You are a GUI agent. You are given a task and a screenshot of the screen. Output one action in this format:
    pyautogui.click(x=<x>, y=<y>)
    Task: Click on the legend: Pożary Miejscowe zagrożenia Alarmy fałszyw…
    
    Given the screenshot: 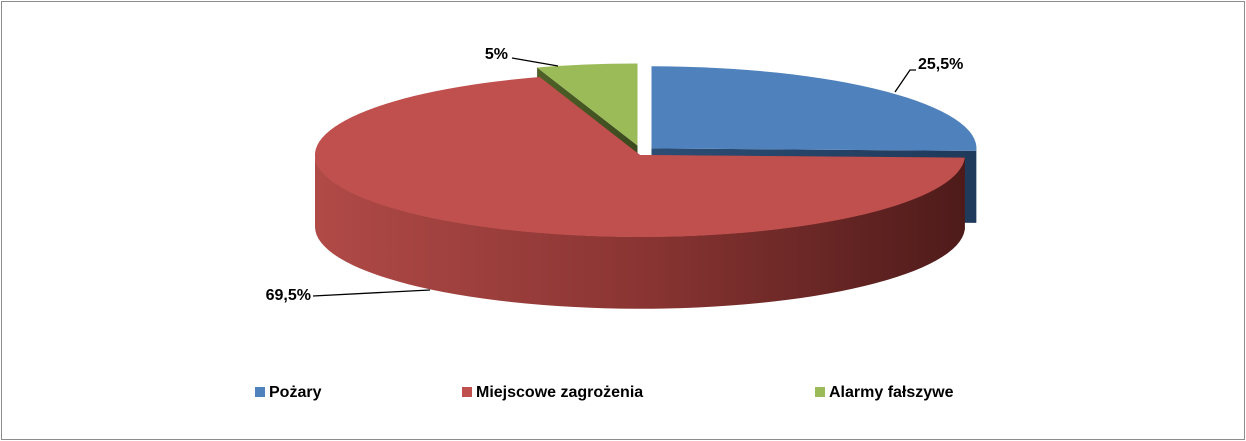 What is the action you would take?
    pyautogui.click(x=604, y=392)
    